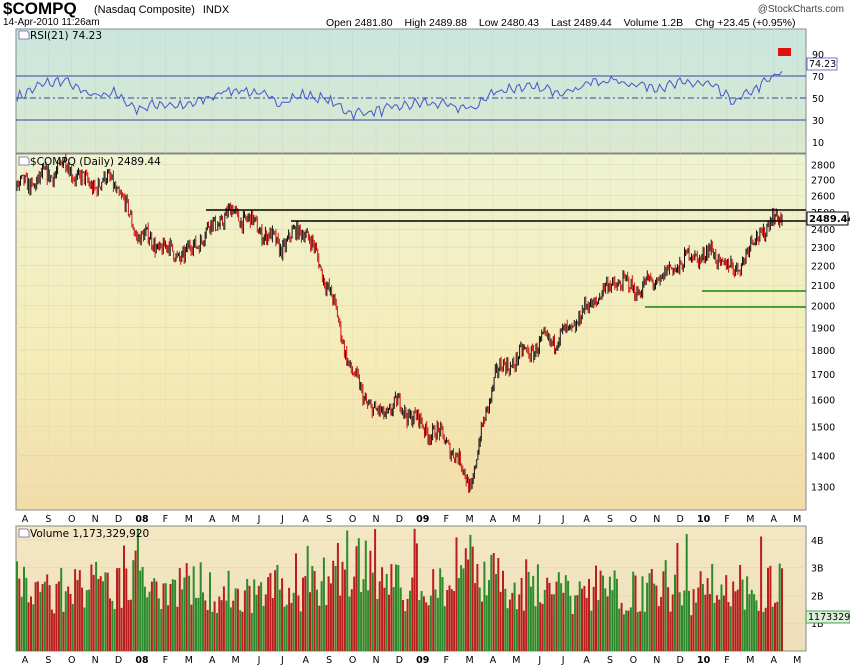 The height and width of the screenshot is (668, 850). What do you see at coordinates (823, 286) in the screenshot?
I see `price-tick-label: 2100` at bounding box center [823, 286].